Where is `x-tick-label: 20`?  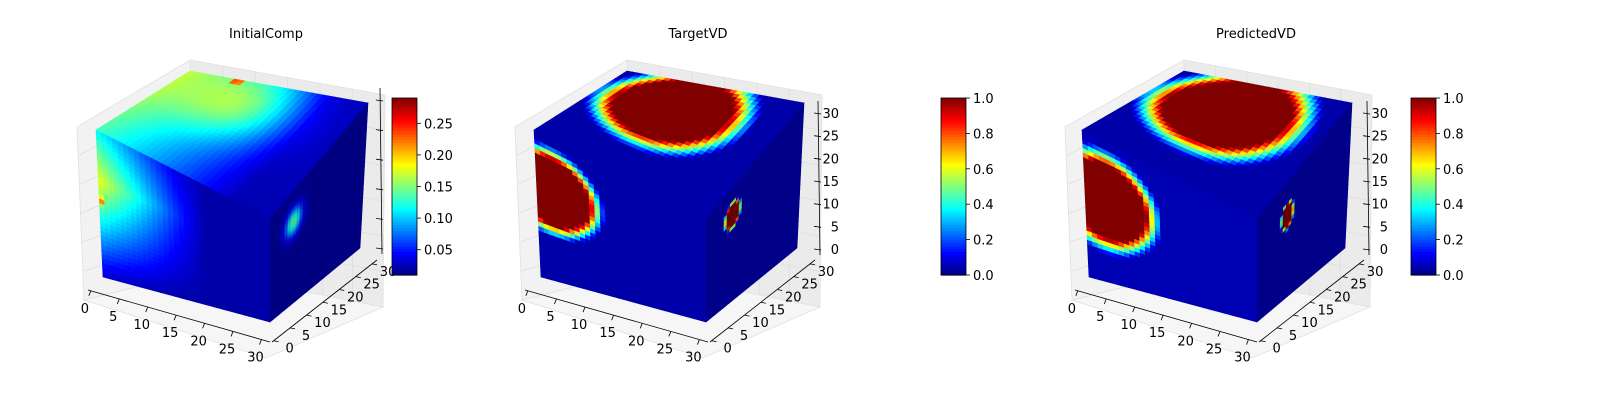 x-tick-label: 20 is located at coordinates (198, 341).